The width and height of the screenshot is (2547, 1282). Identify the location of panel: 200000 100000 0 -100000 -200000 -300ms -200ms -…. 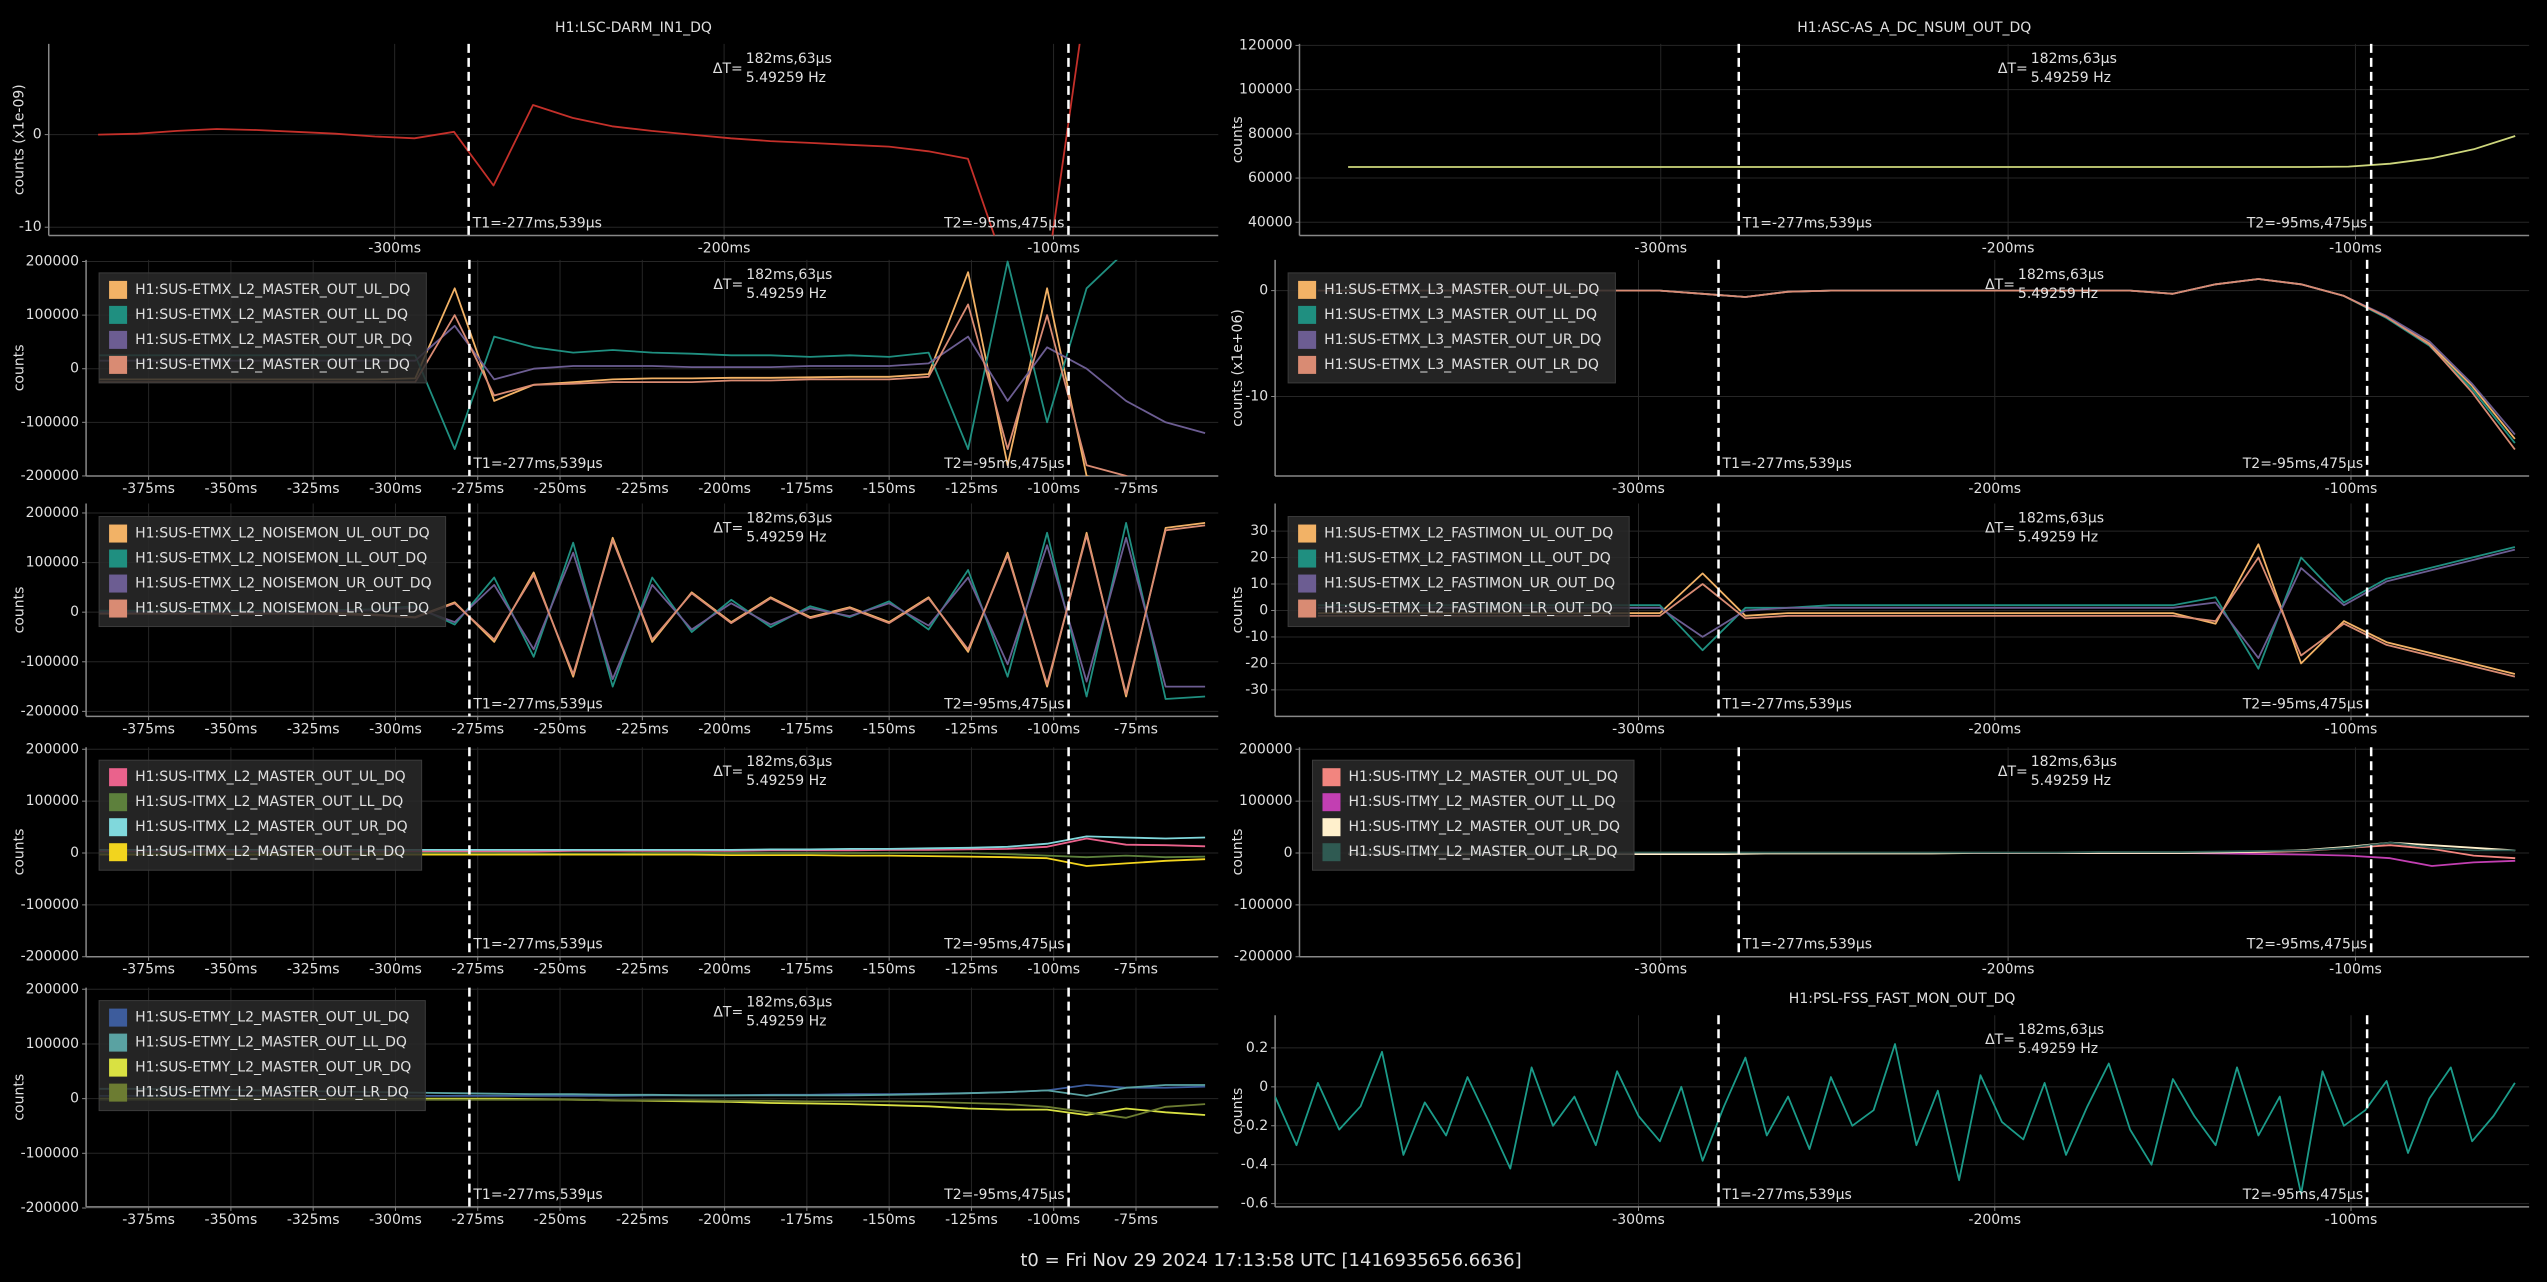
(1880, 859).